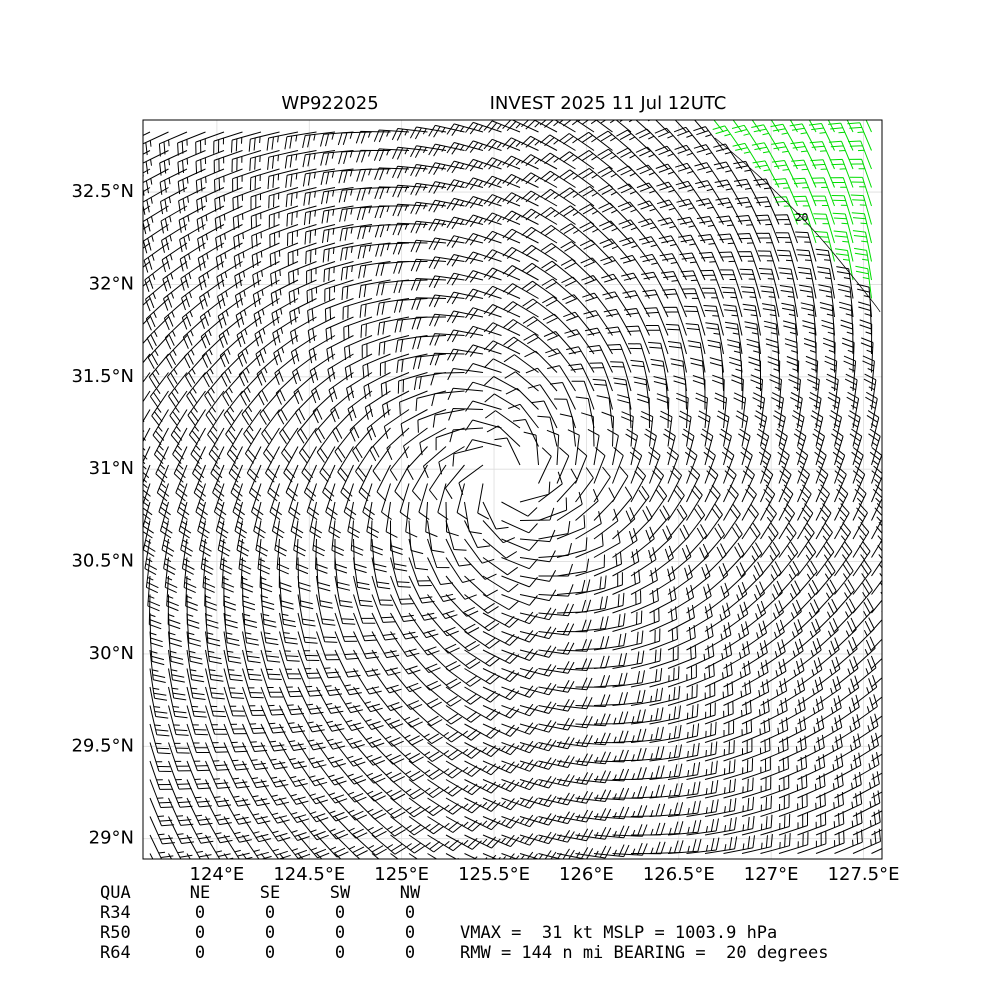 Image resolution: width=1000 pixels, height=1004 pixels. I want to click on table-header: NW, so click(410, 893).